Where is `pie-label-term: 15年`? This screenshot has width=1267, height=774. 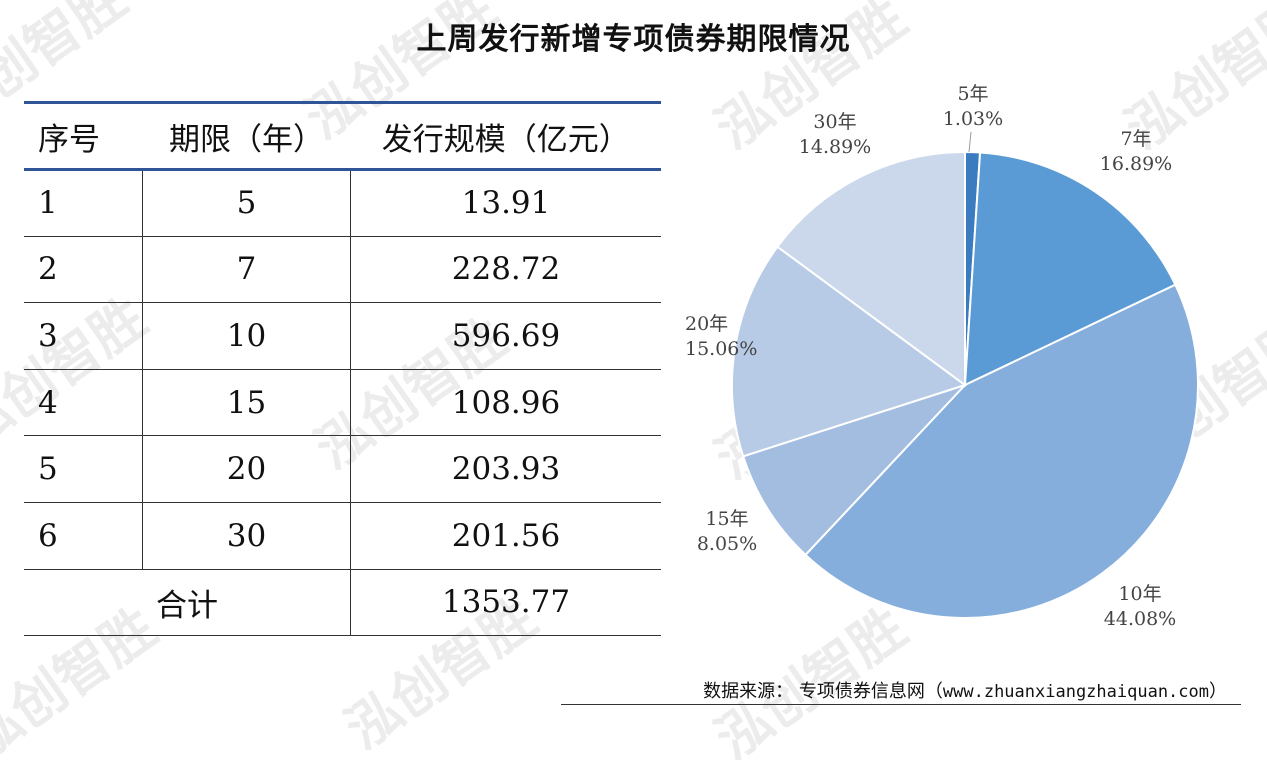 pie-label-term: 15年 is located at coordinates (726, 519).